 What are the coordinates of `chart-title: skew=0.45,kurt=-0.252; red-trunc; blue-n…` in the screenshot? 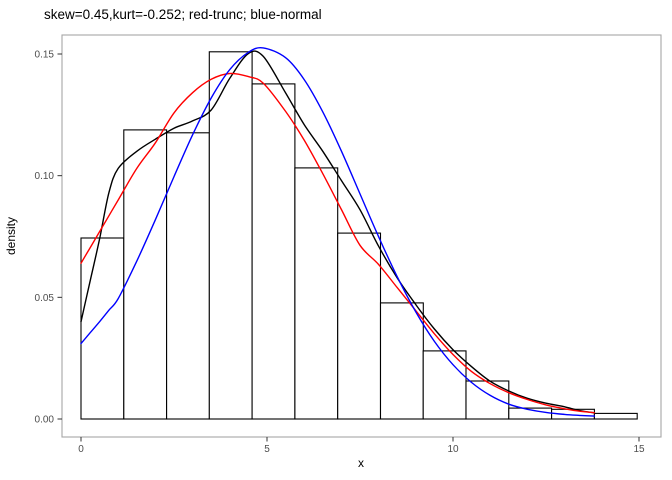 It's located at (183, 14).